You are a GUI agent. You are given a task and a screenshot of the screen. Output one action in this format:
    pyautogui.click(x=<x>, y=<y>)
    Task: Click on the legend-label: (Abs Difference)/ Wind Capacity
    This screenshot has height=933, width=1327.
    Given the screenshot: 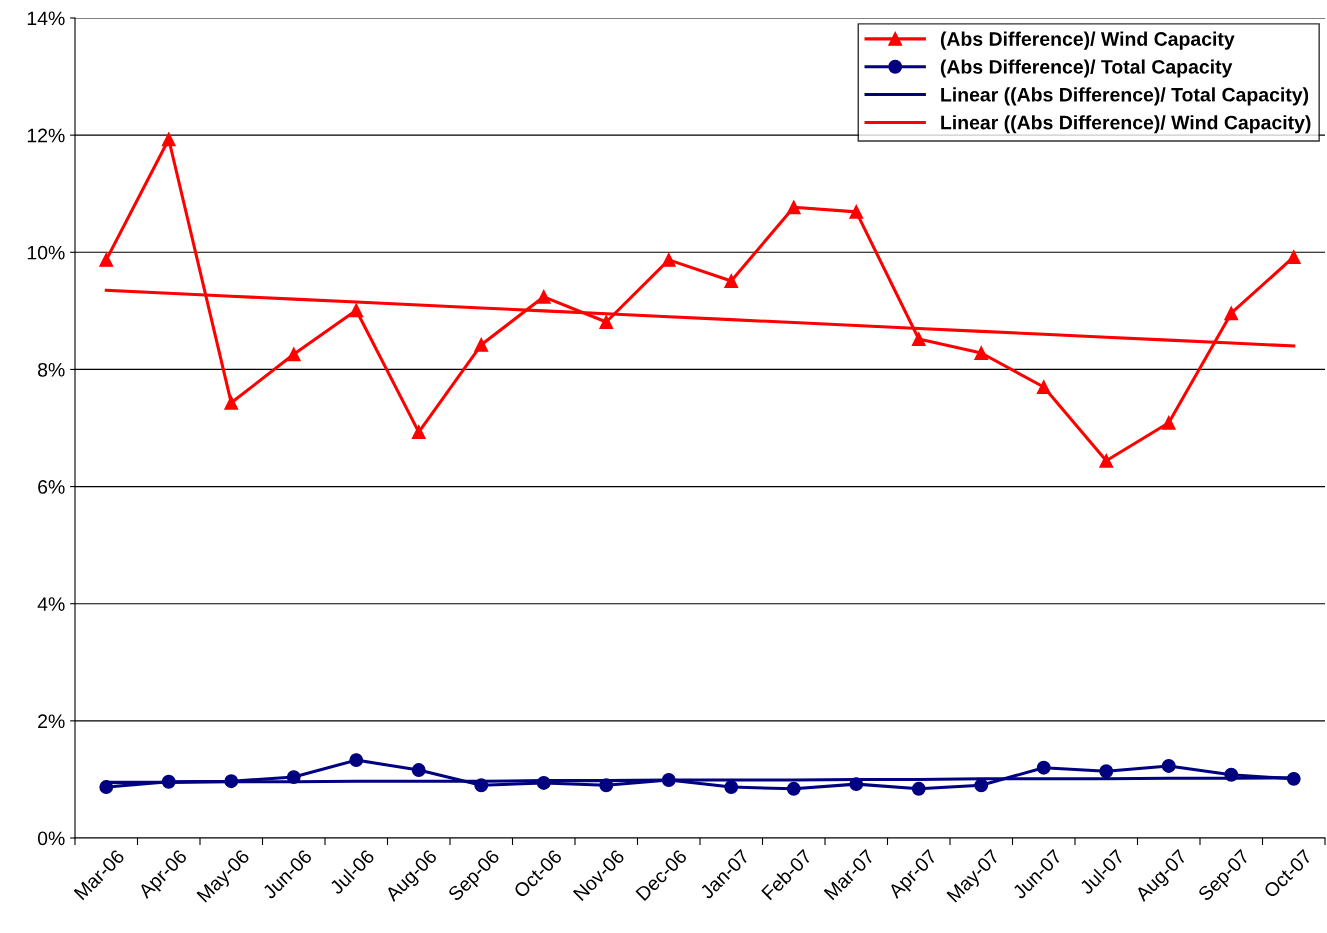 What is the action you would take?
    pyautogui.click(x=1087, y=40)
    